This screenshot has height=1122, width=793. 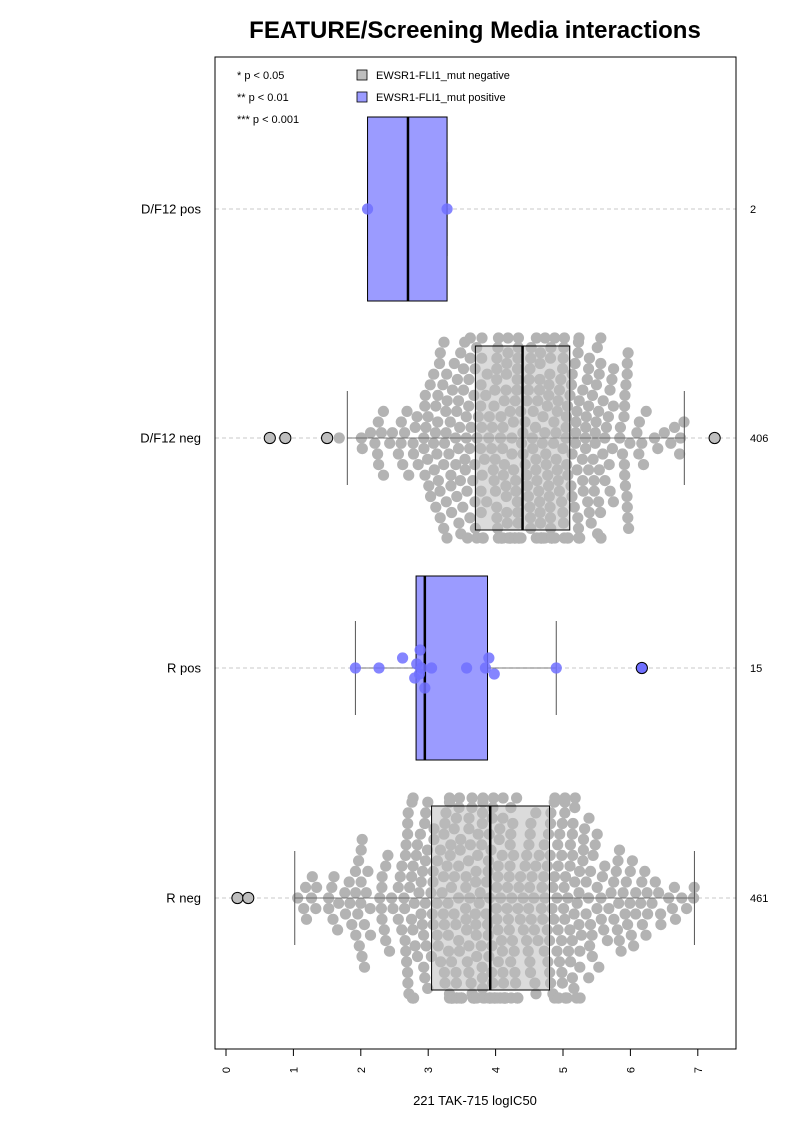 I want to click on group-count: 15, so click(x=756, y=669).